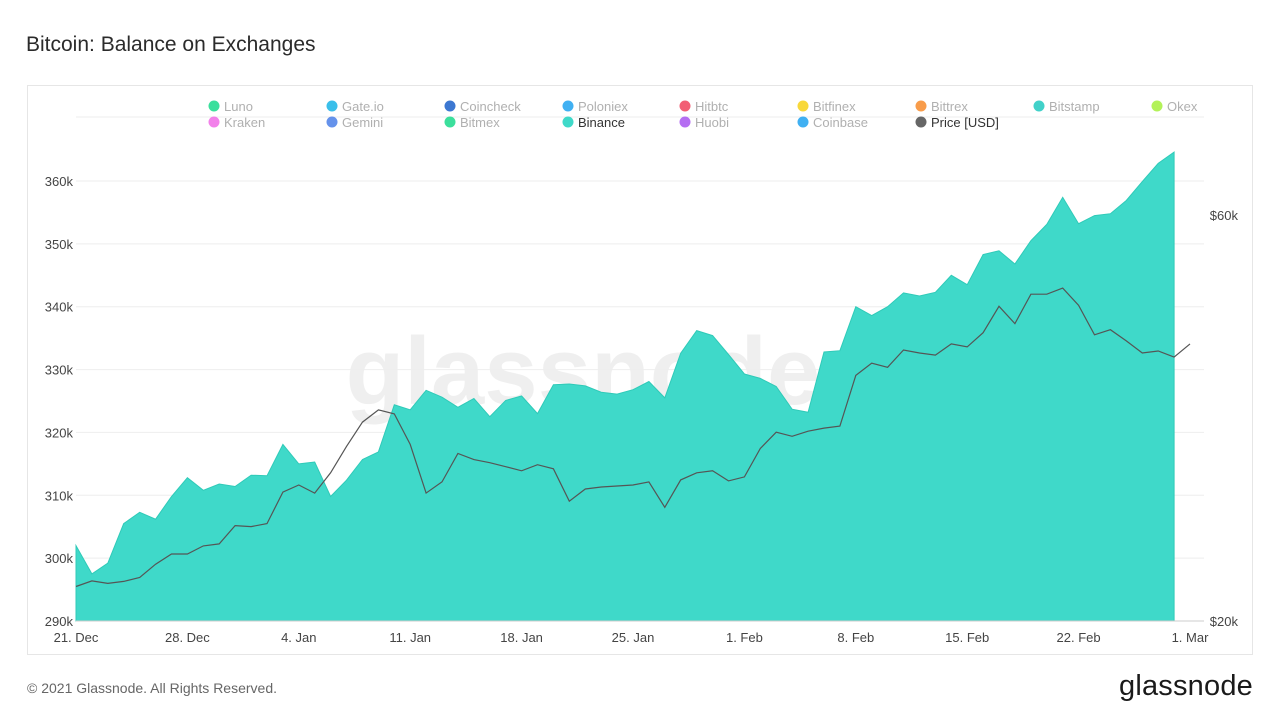 The image size is (1280, 720). Describe the element at coordinates (298, 637) in the screenshot. I see `x-tick-label: 4. Jan` at that location.